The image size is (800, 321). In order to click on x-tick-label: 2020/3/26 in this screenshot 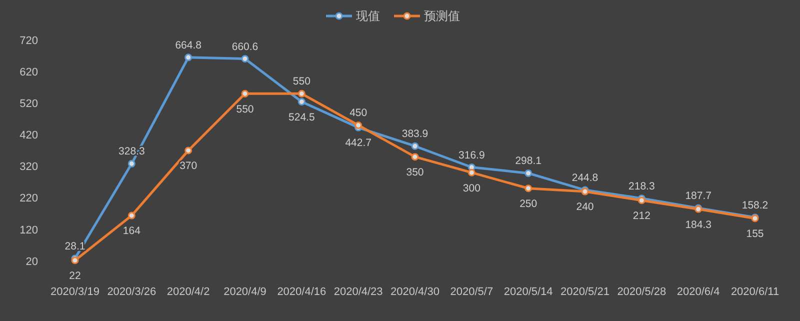, I will do `click(131, 292)`.